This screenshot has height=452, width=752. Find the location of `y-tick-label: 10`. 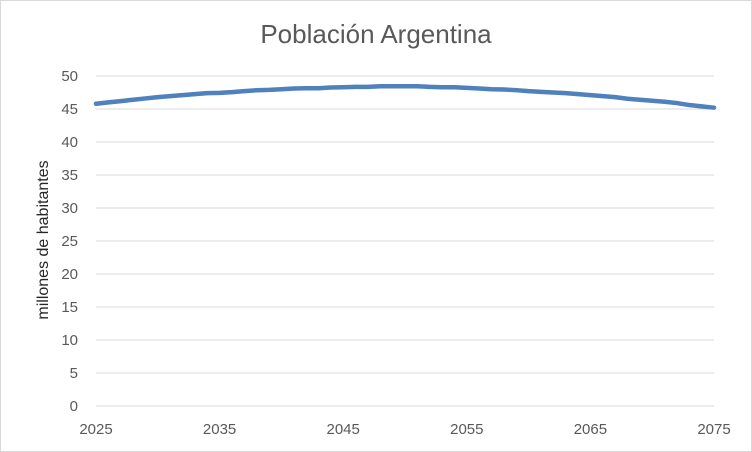

y-tick-label: 10 is located at coordinates (69, 340).